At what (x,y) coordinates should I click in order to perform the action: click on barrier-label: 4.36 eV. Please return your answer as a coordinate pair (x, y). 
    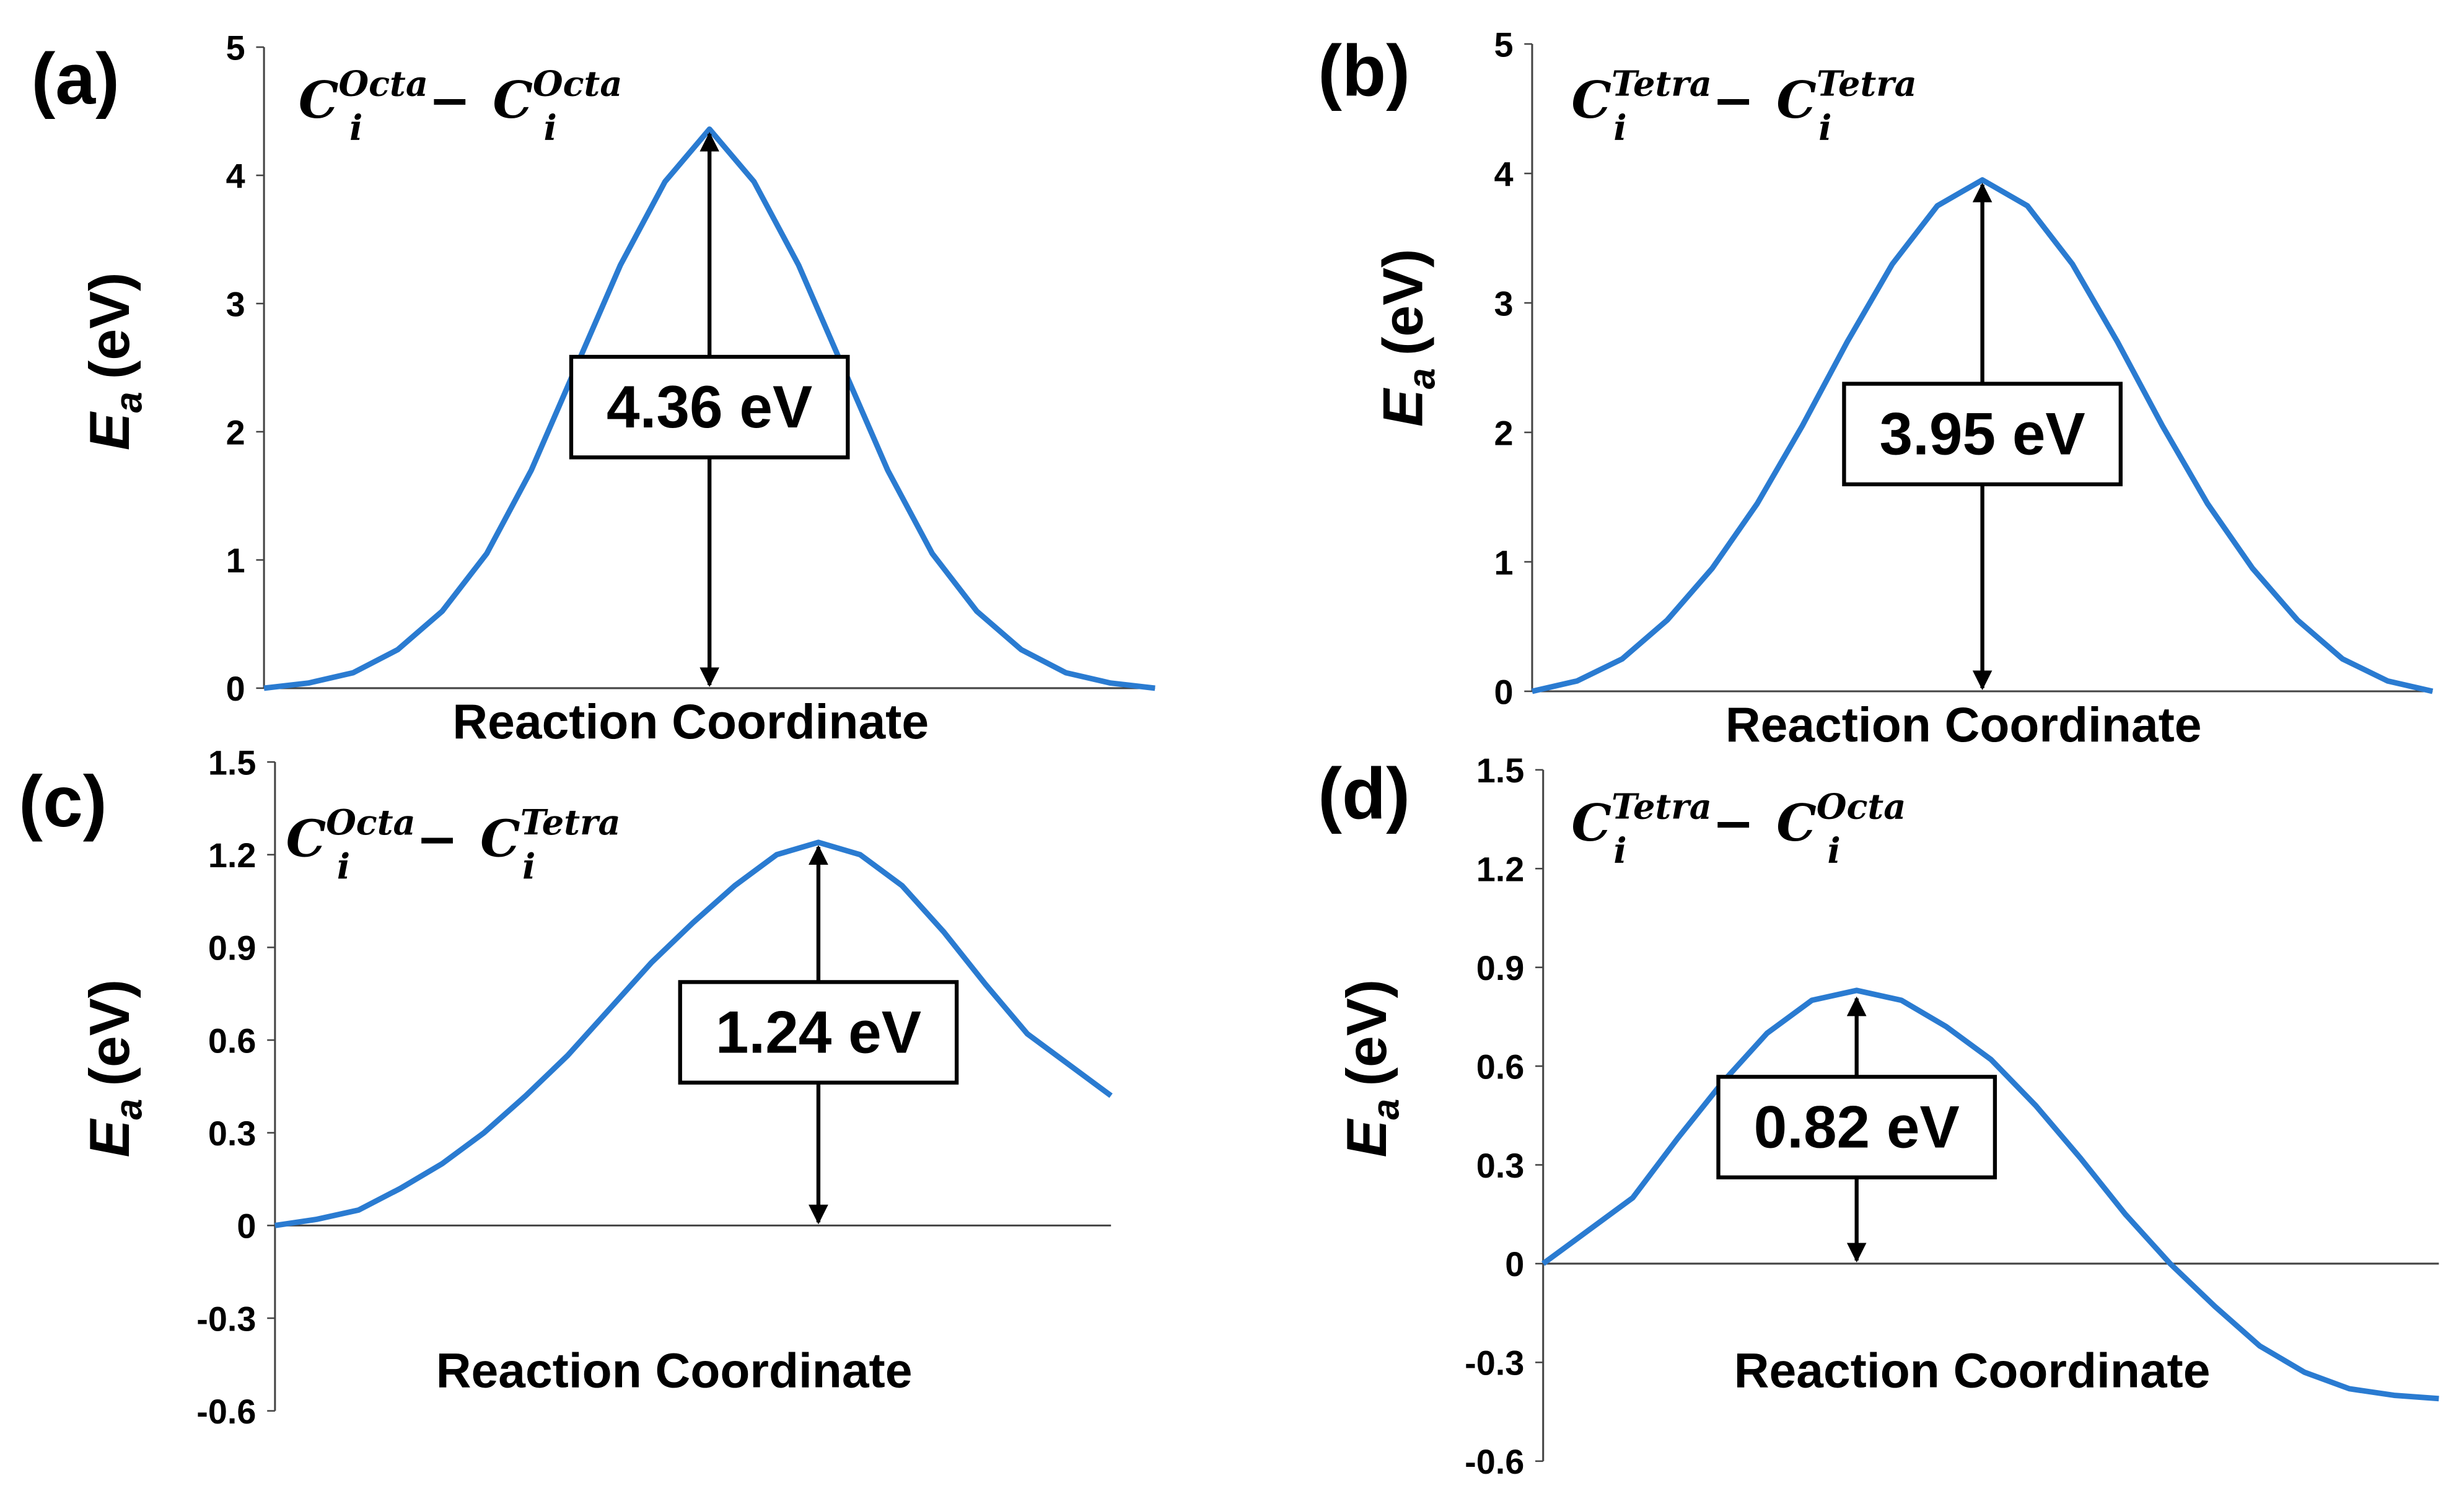
    Looking at the image, I should click on (710, 407).